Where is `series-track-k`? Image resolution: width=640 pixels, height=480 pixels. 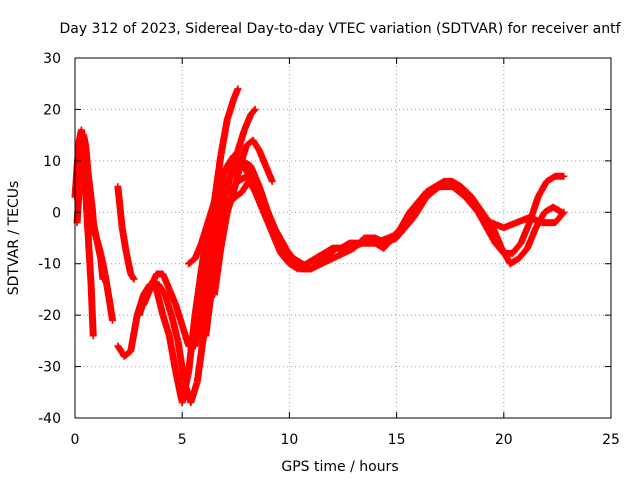
series-track-k is located at coordinates (243, 217).